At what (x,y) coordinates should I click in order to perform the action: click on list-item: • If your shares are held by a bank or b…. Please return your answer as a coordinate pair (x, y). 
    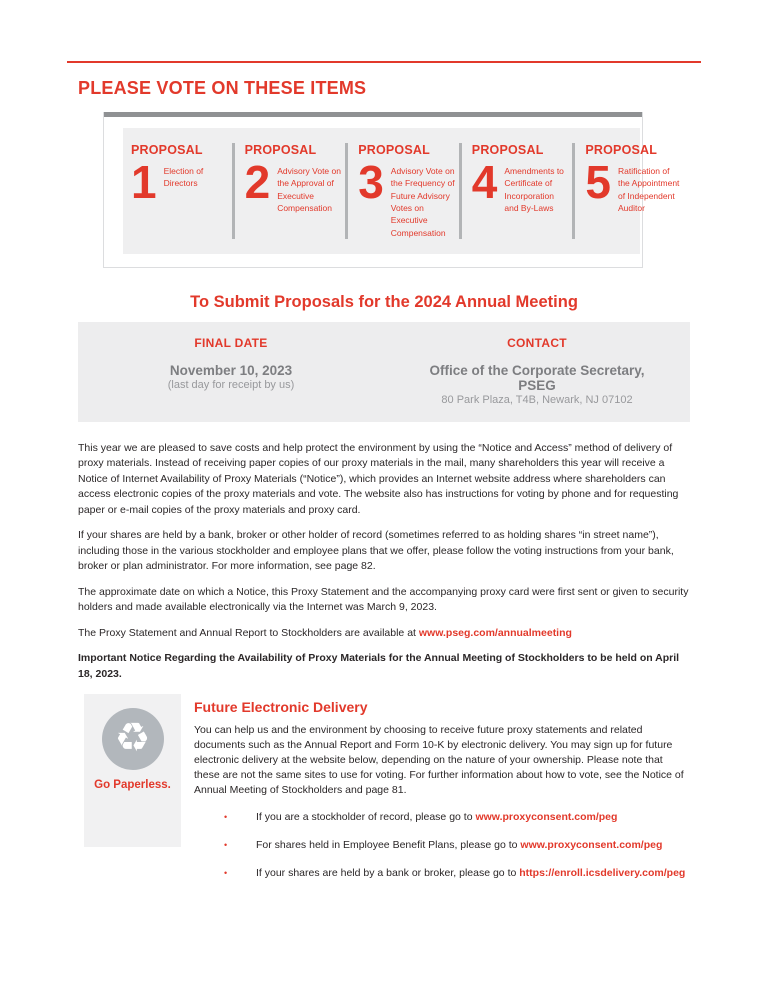
    Looking at the image, I should click on (442, 873).